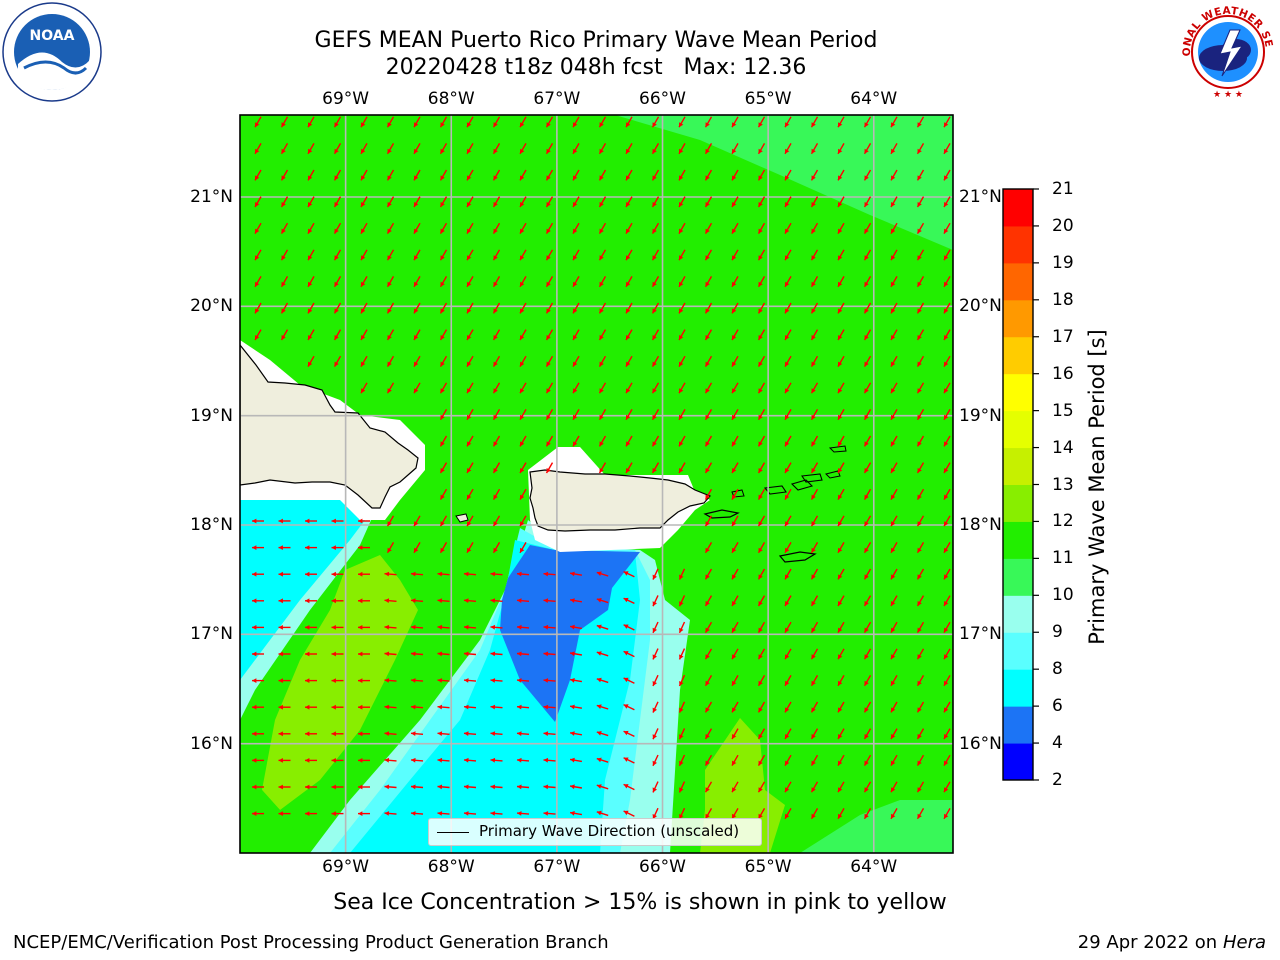  Describe the element at coordinates (980, 306) in the screenshot. I see `latitude-label-right: 20°N` at that location.